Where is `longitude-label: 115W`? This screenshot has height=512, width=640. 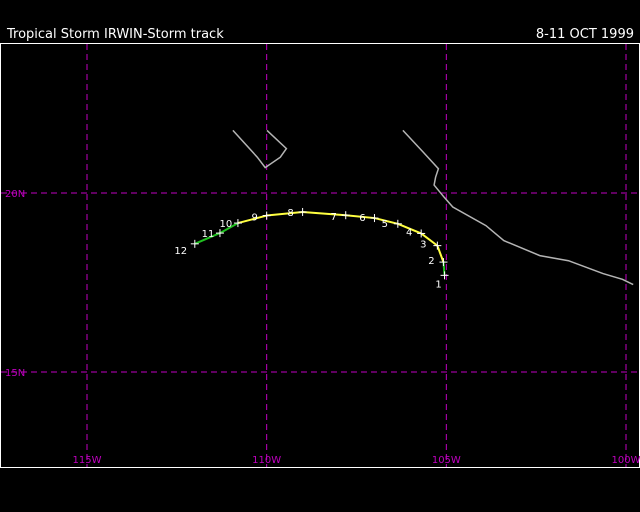 longitude-label: 115W is located at coordinates (87, 460).